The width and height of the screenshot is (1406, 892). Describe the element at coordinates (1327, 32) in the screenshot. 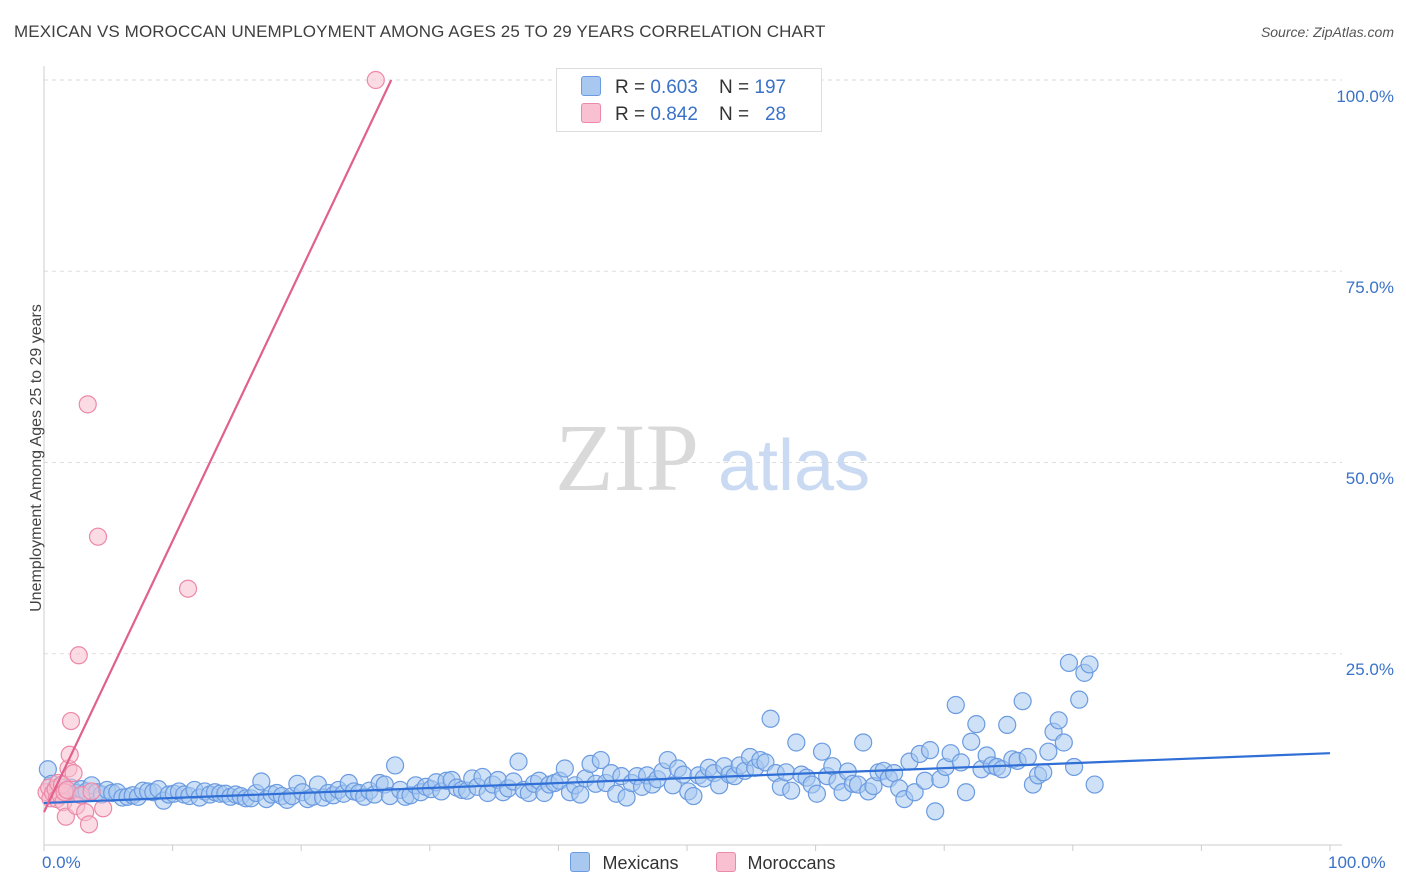

I see `chart-source: Source: ZipAtlas.com` at that location.